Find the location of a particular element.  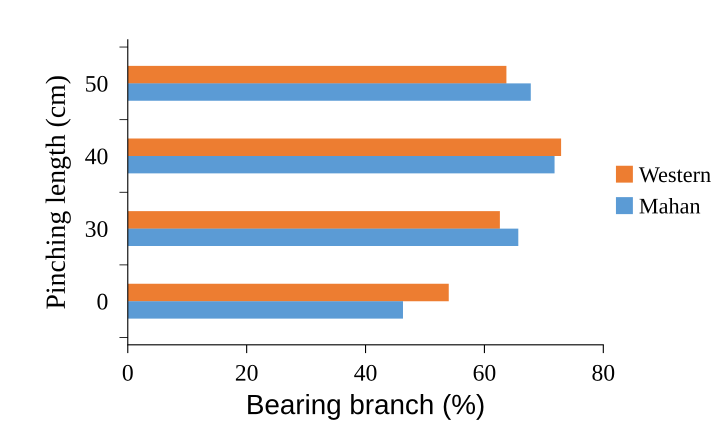

x-tick-label: 60 is located at coordinates (485, 372).